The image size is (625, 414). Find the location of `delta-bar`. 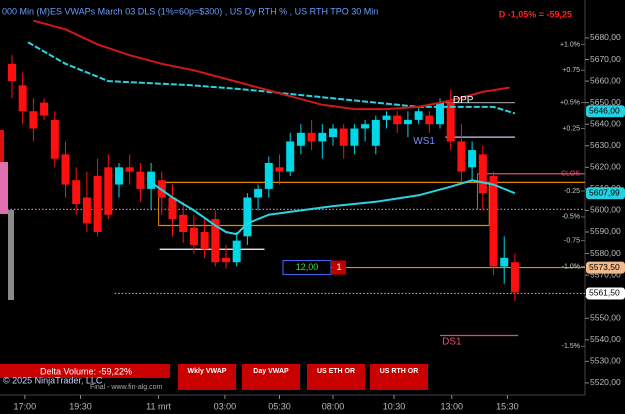

delta-bar is located at coordinates (85, 371).